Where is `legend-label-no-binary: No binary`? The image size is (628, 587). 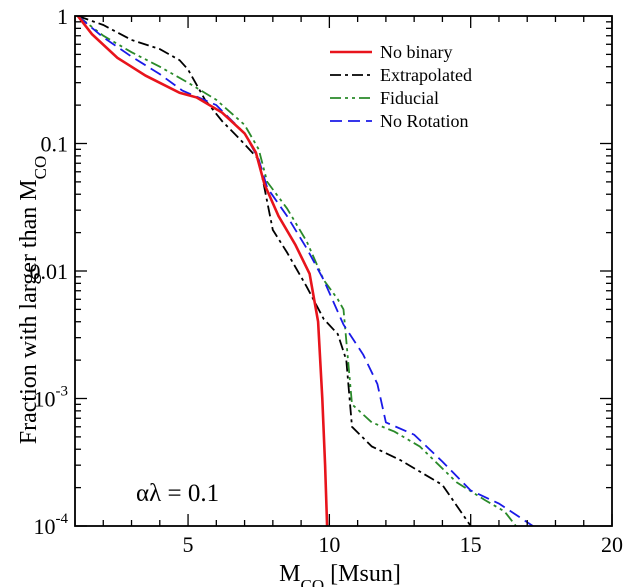
legend-label-no-binary: No binary is located at coordinates (416, 52).